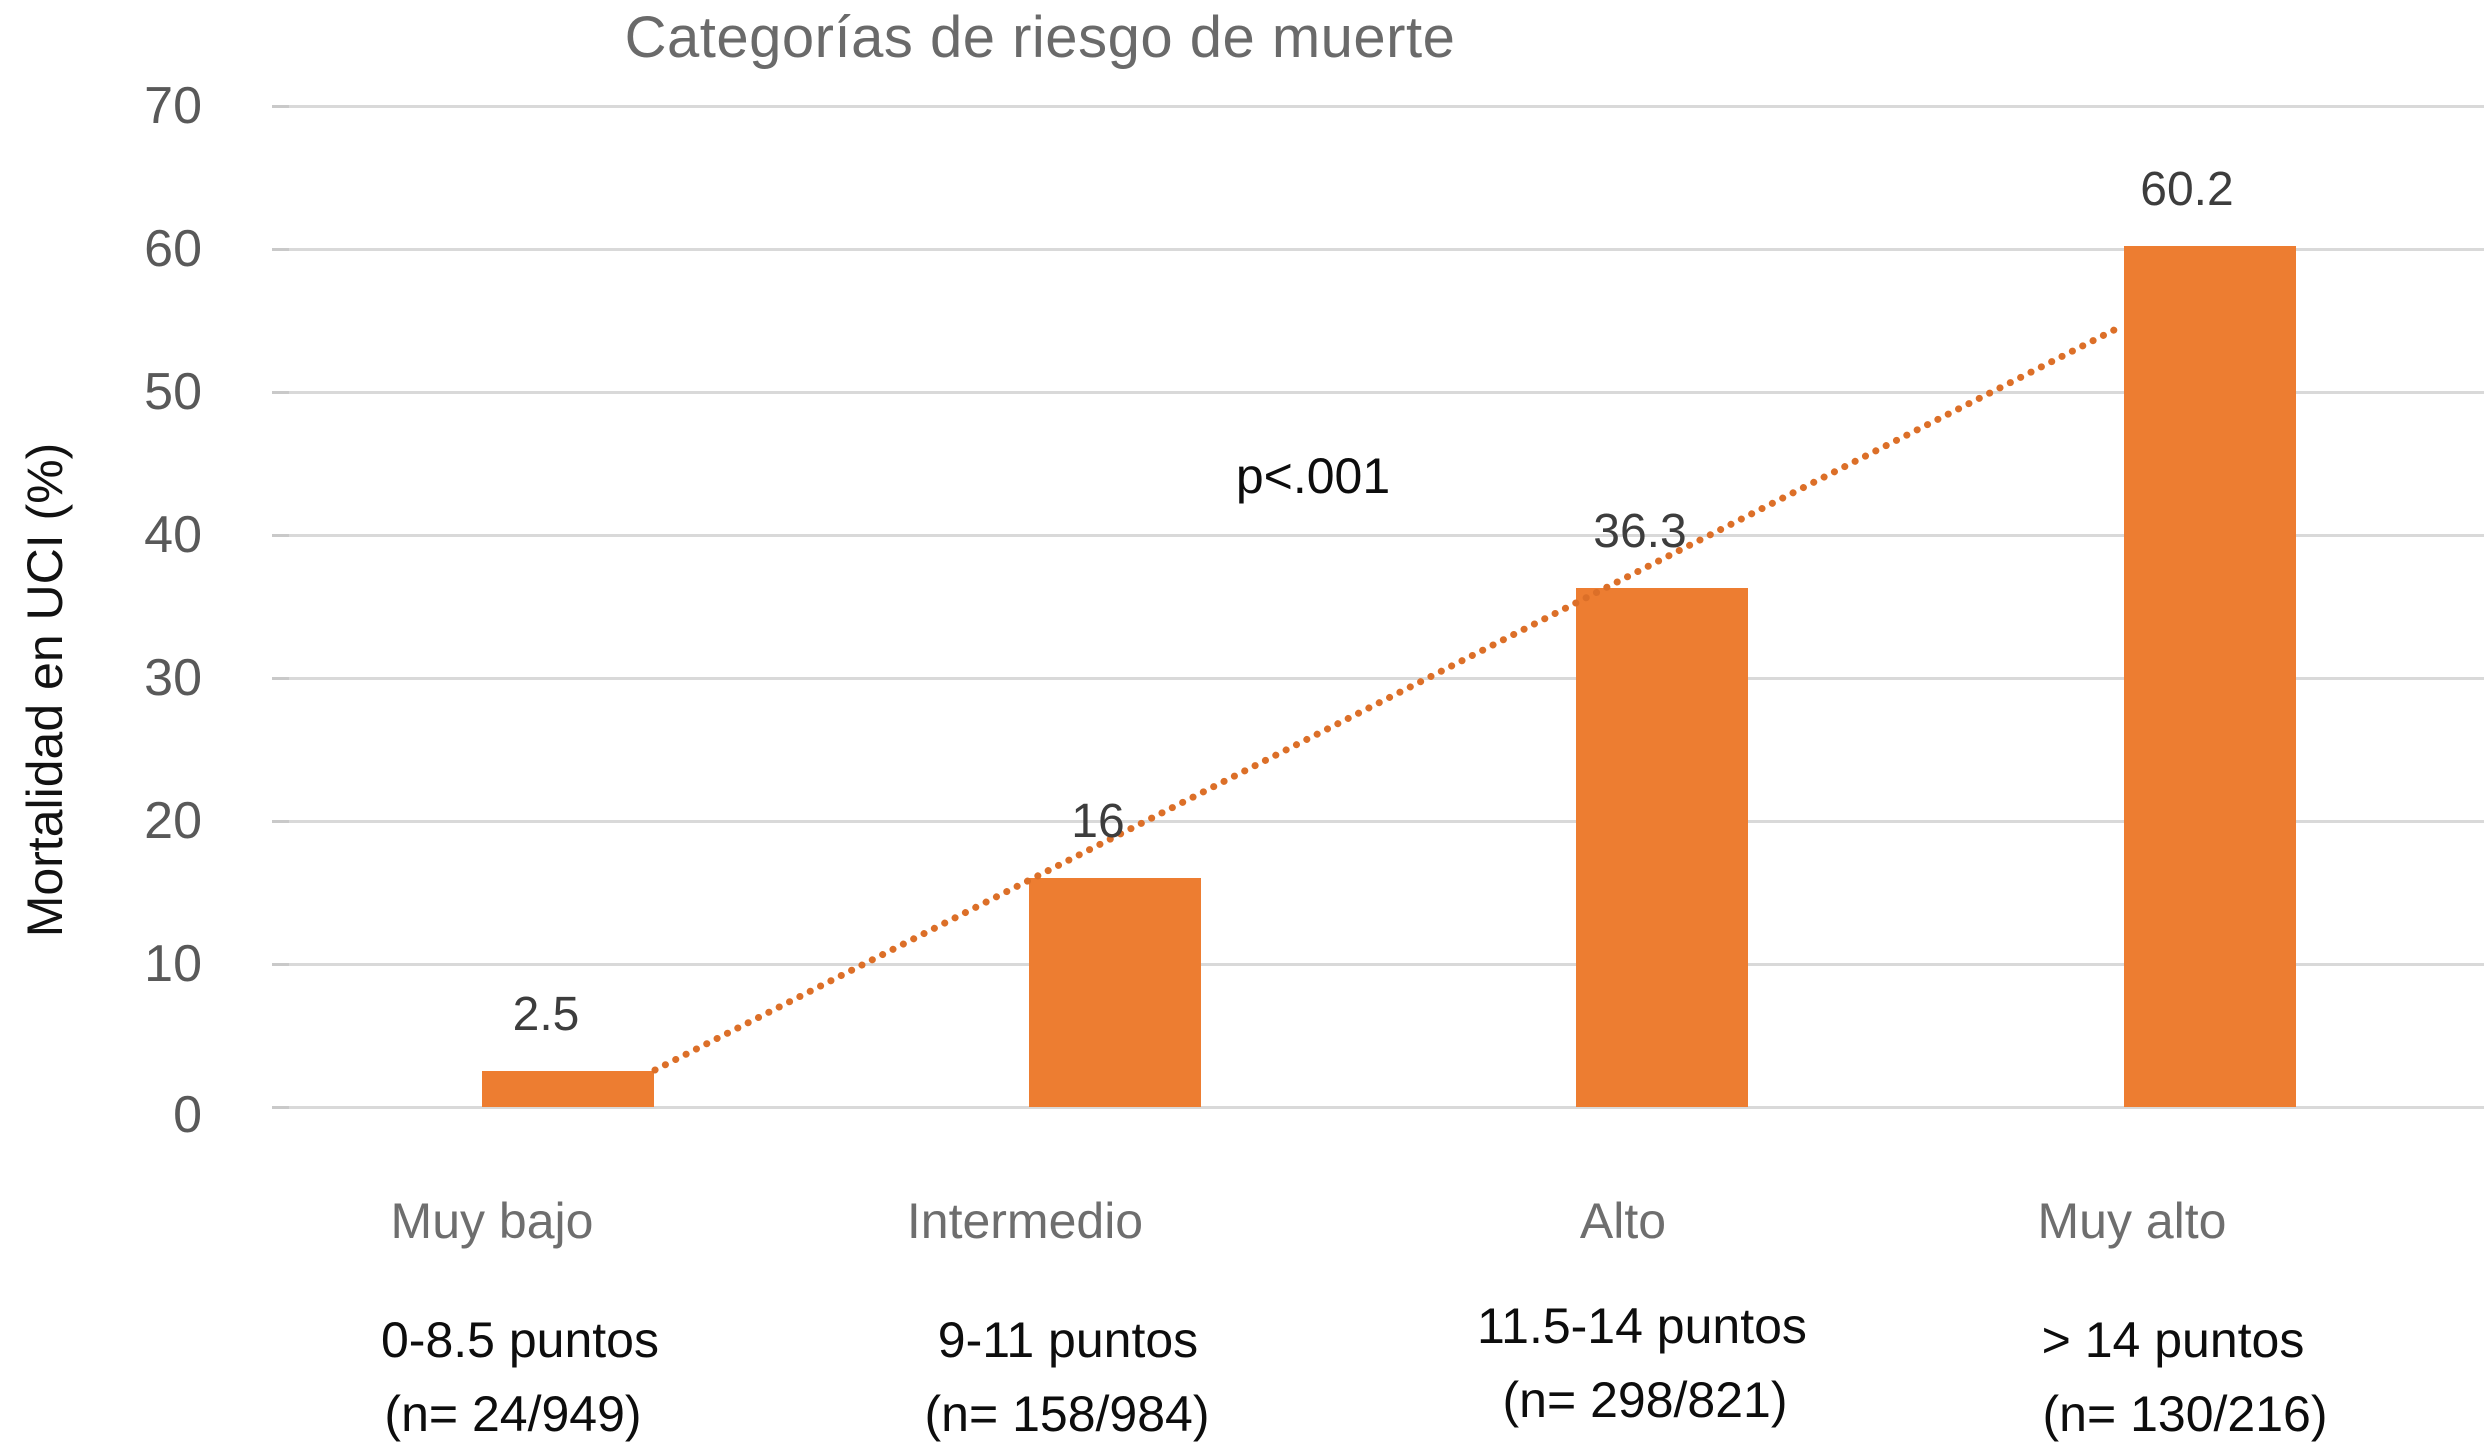 The height and width of the screenshot is (1444, 2484). Describe the element at coordinates (1642, 1326) in the screenshot. I see `category-range-label-2: 11.5-14 puntos` at that location.